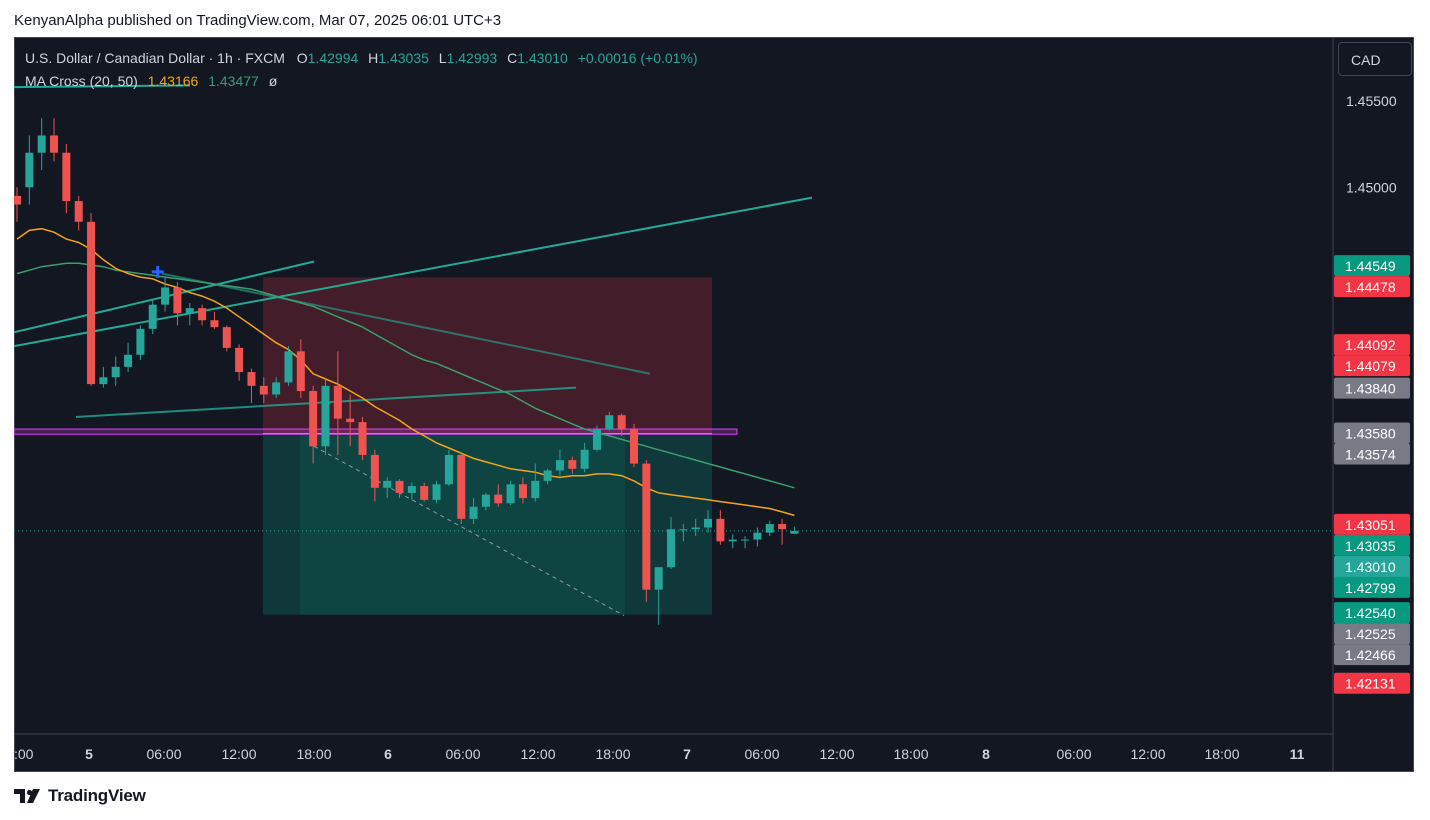 Image resolution: width=1430 pixels, height=820 pixels. I want to click on price-tag-label: 1.44092, so click(1370, 345).